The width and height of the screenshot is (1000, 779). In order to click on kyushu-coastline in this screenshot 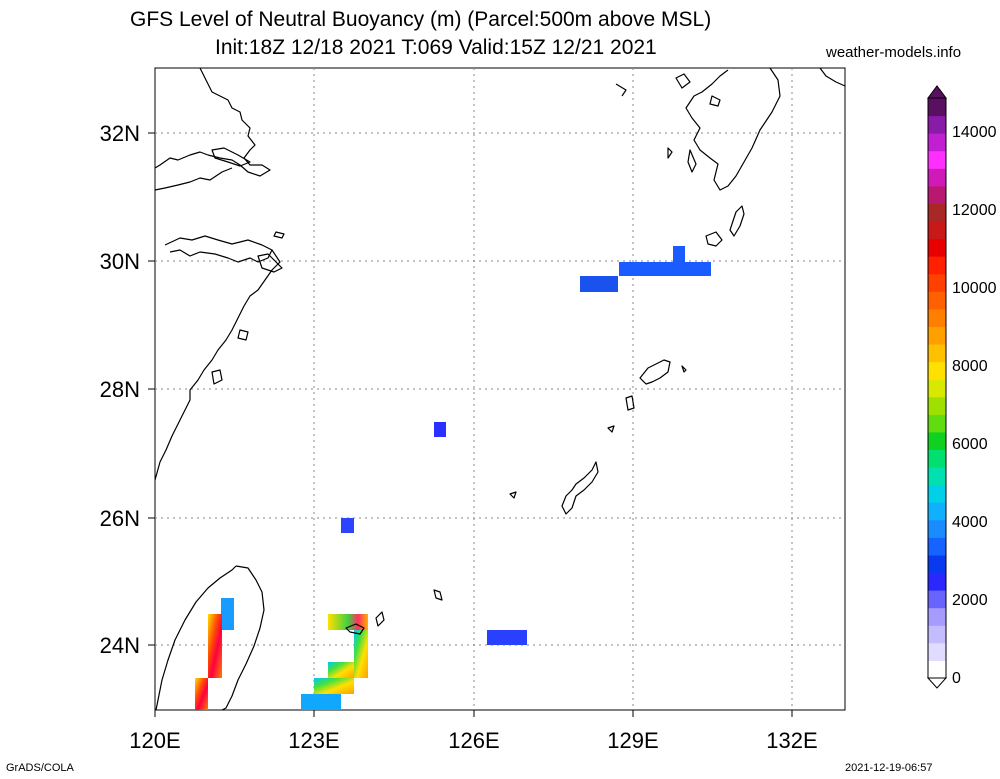, I will do `click(733, 129)`.